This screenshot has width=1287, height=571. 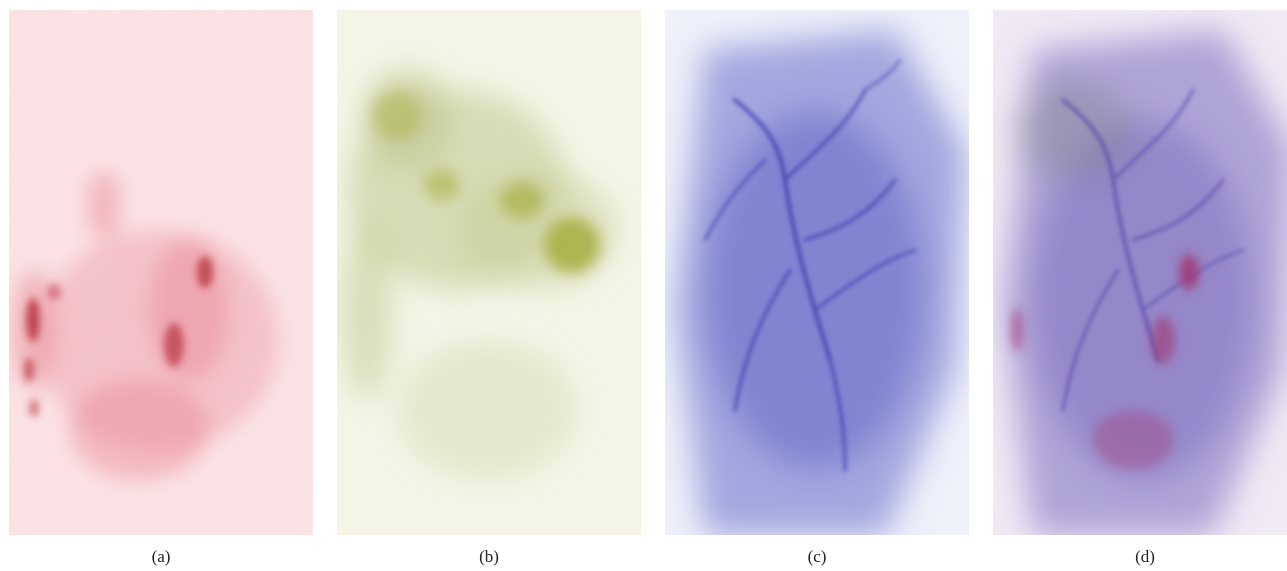 I want to click on panel-c-label: (c), so click(x=817, y=556).